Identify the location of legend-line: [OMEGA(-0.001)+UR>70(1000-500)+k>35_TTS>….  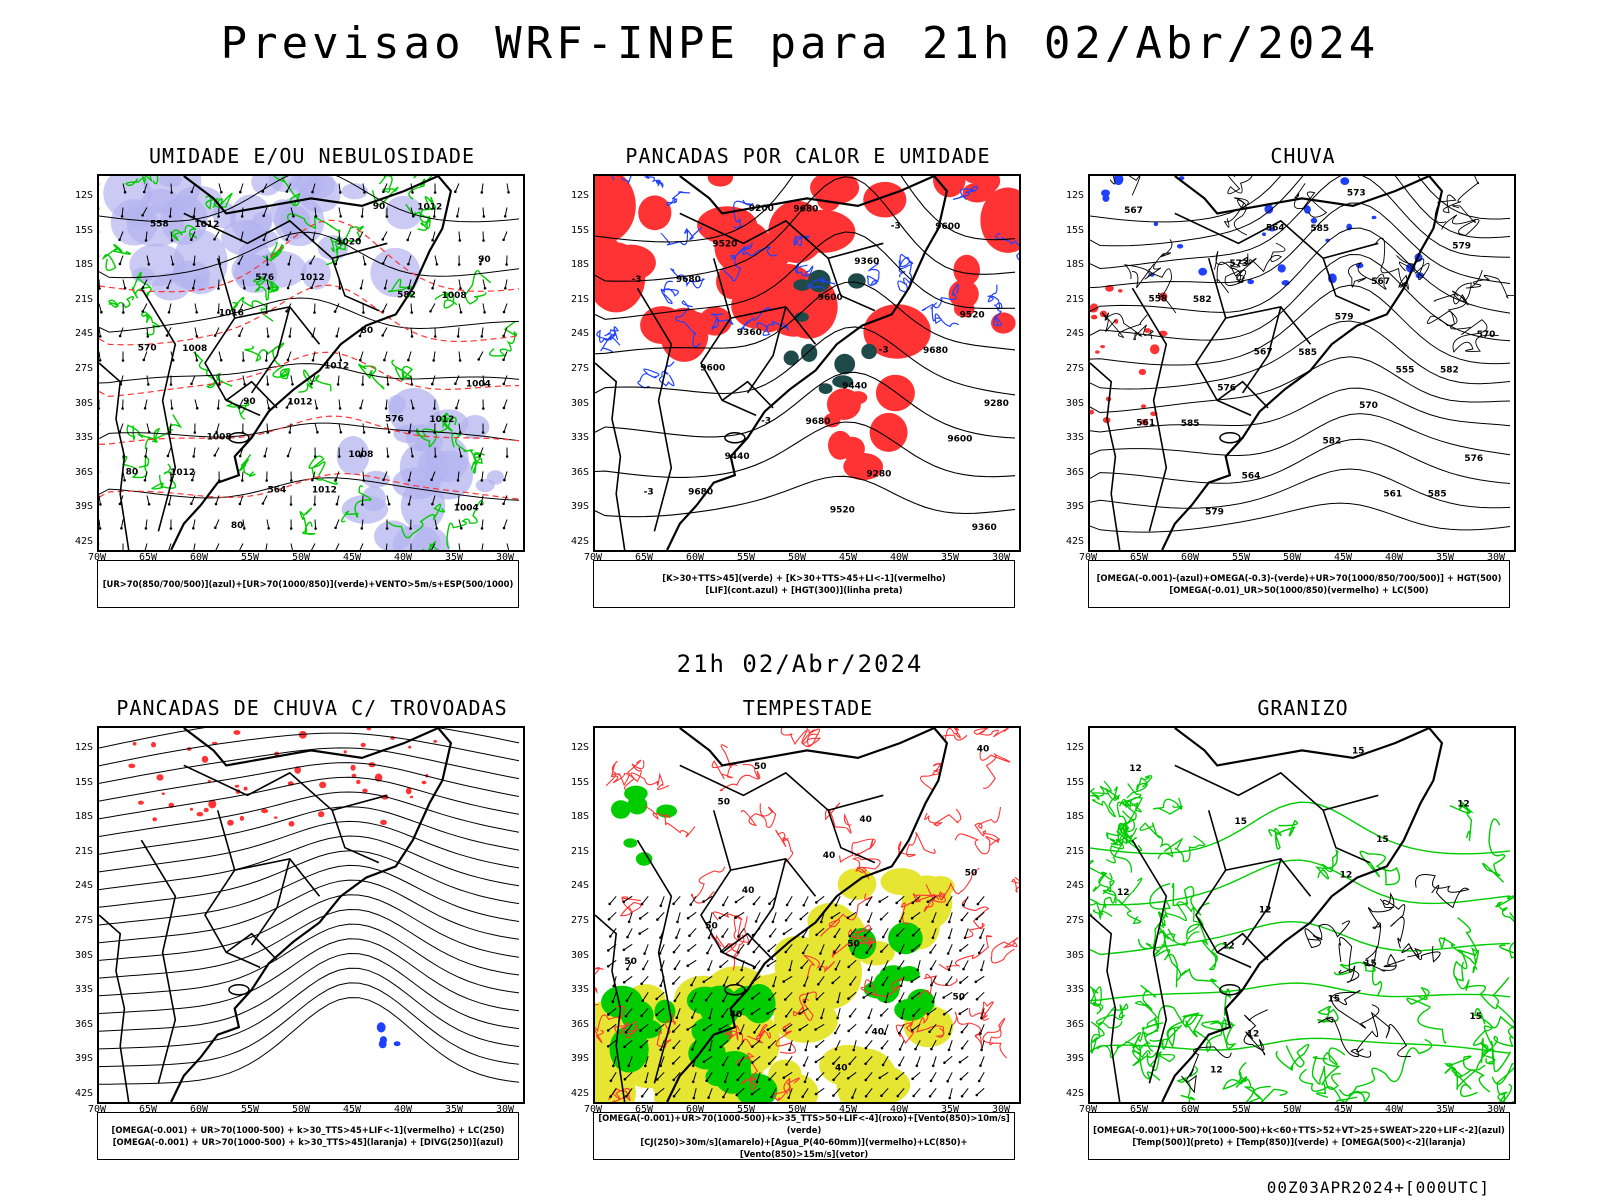
(804, 1124).